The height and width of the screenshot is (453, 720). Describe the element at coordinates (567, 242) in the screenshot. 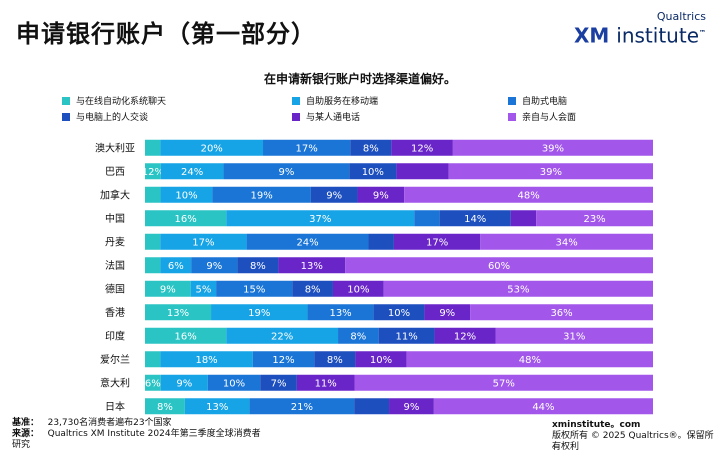

I see `bar-data-label: 34%` at that location.